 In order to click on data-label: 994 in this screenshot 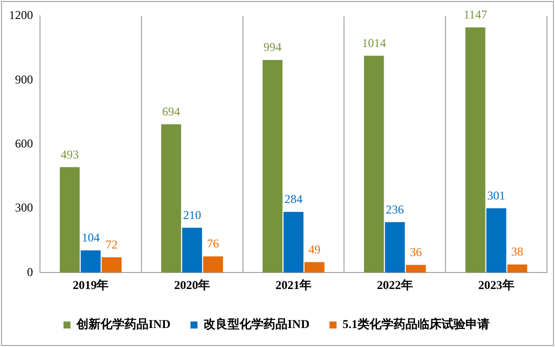, I will do `click(273, 47)`.